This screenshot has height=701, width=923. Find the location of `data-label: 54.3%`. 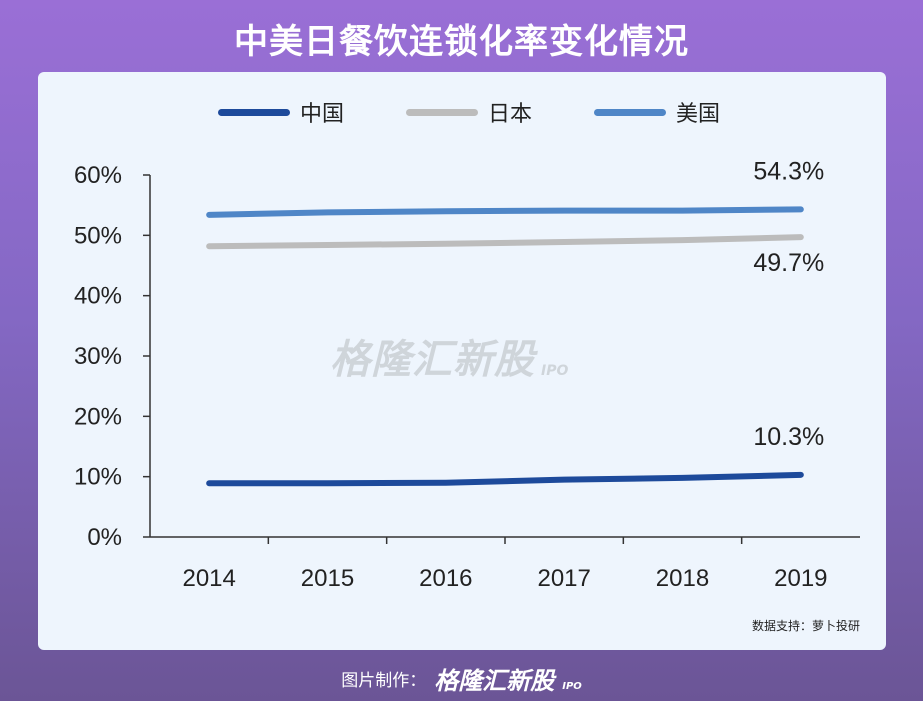

data-label: 54.3% is located at coordinates (788, 171).